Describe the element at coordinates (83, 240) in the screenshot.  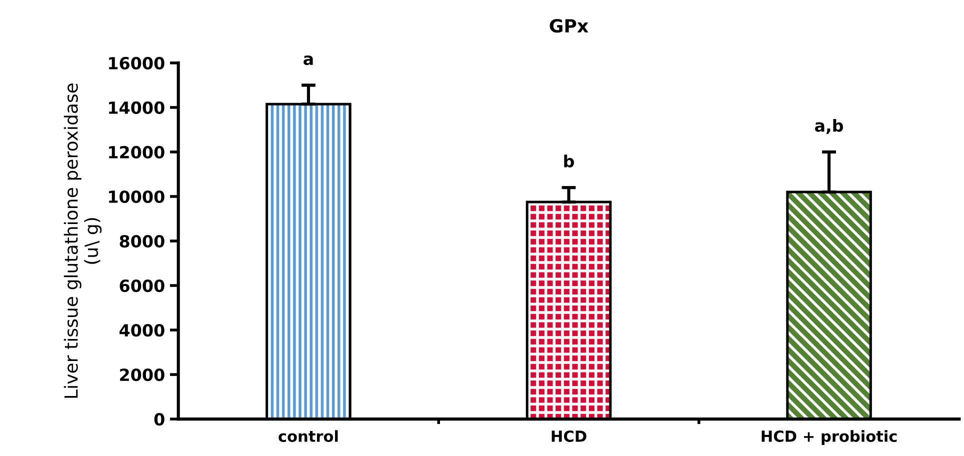
I see `y-axis-title: Liver tissue glutathione peroxidase (u\ g)` at that location.